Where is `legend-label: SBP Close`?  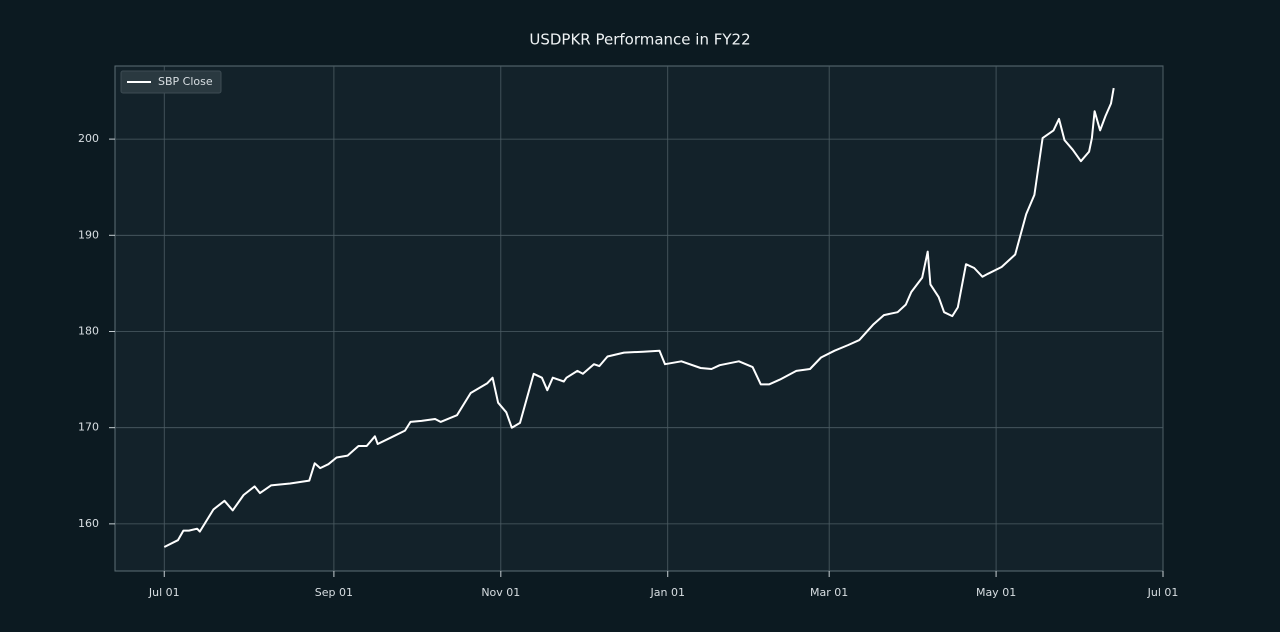
legend-label: SBP Close is located at coordinates (185, 81).